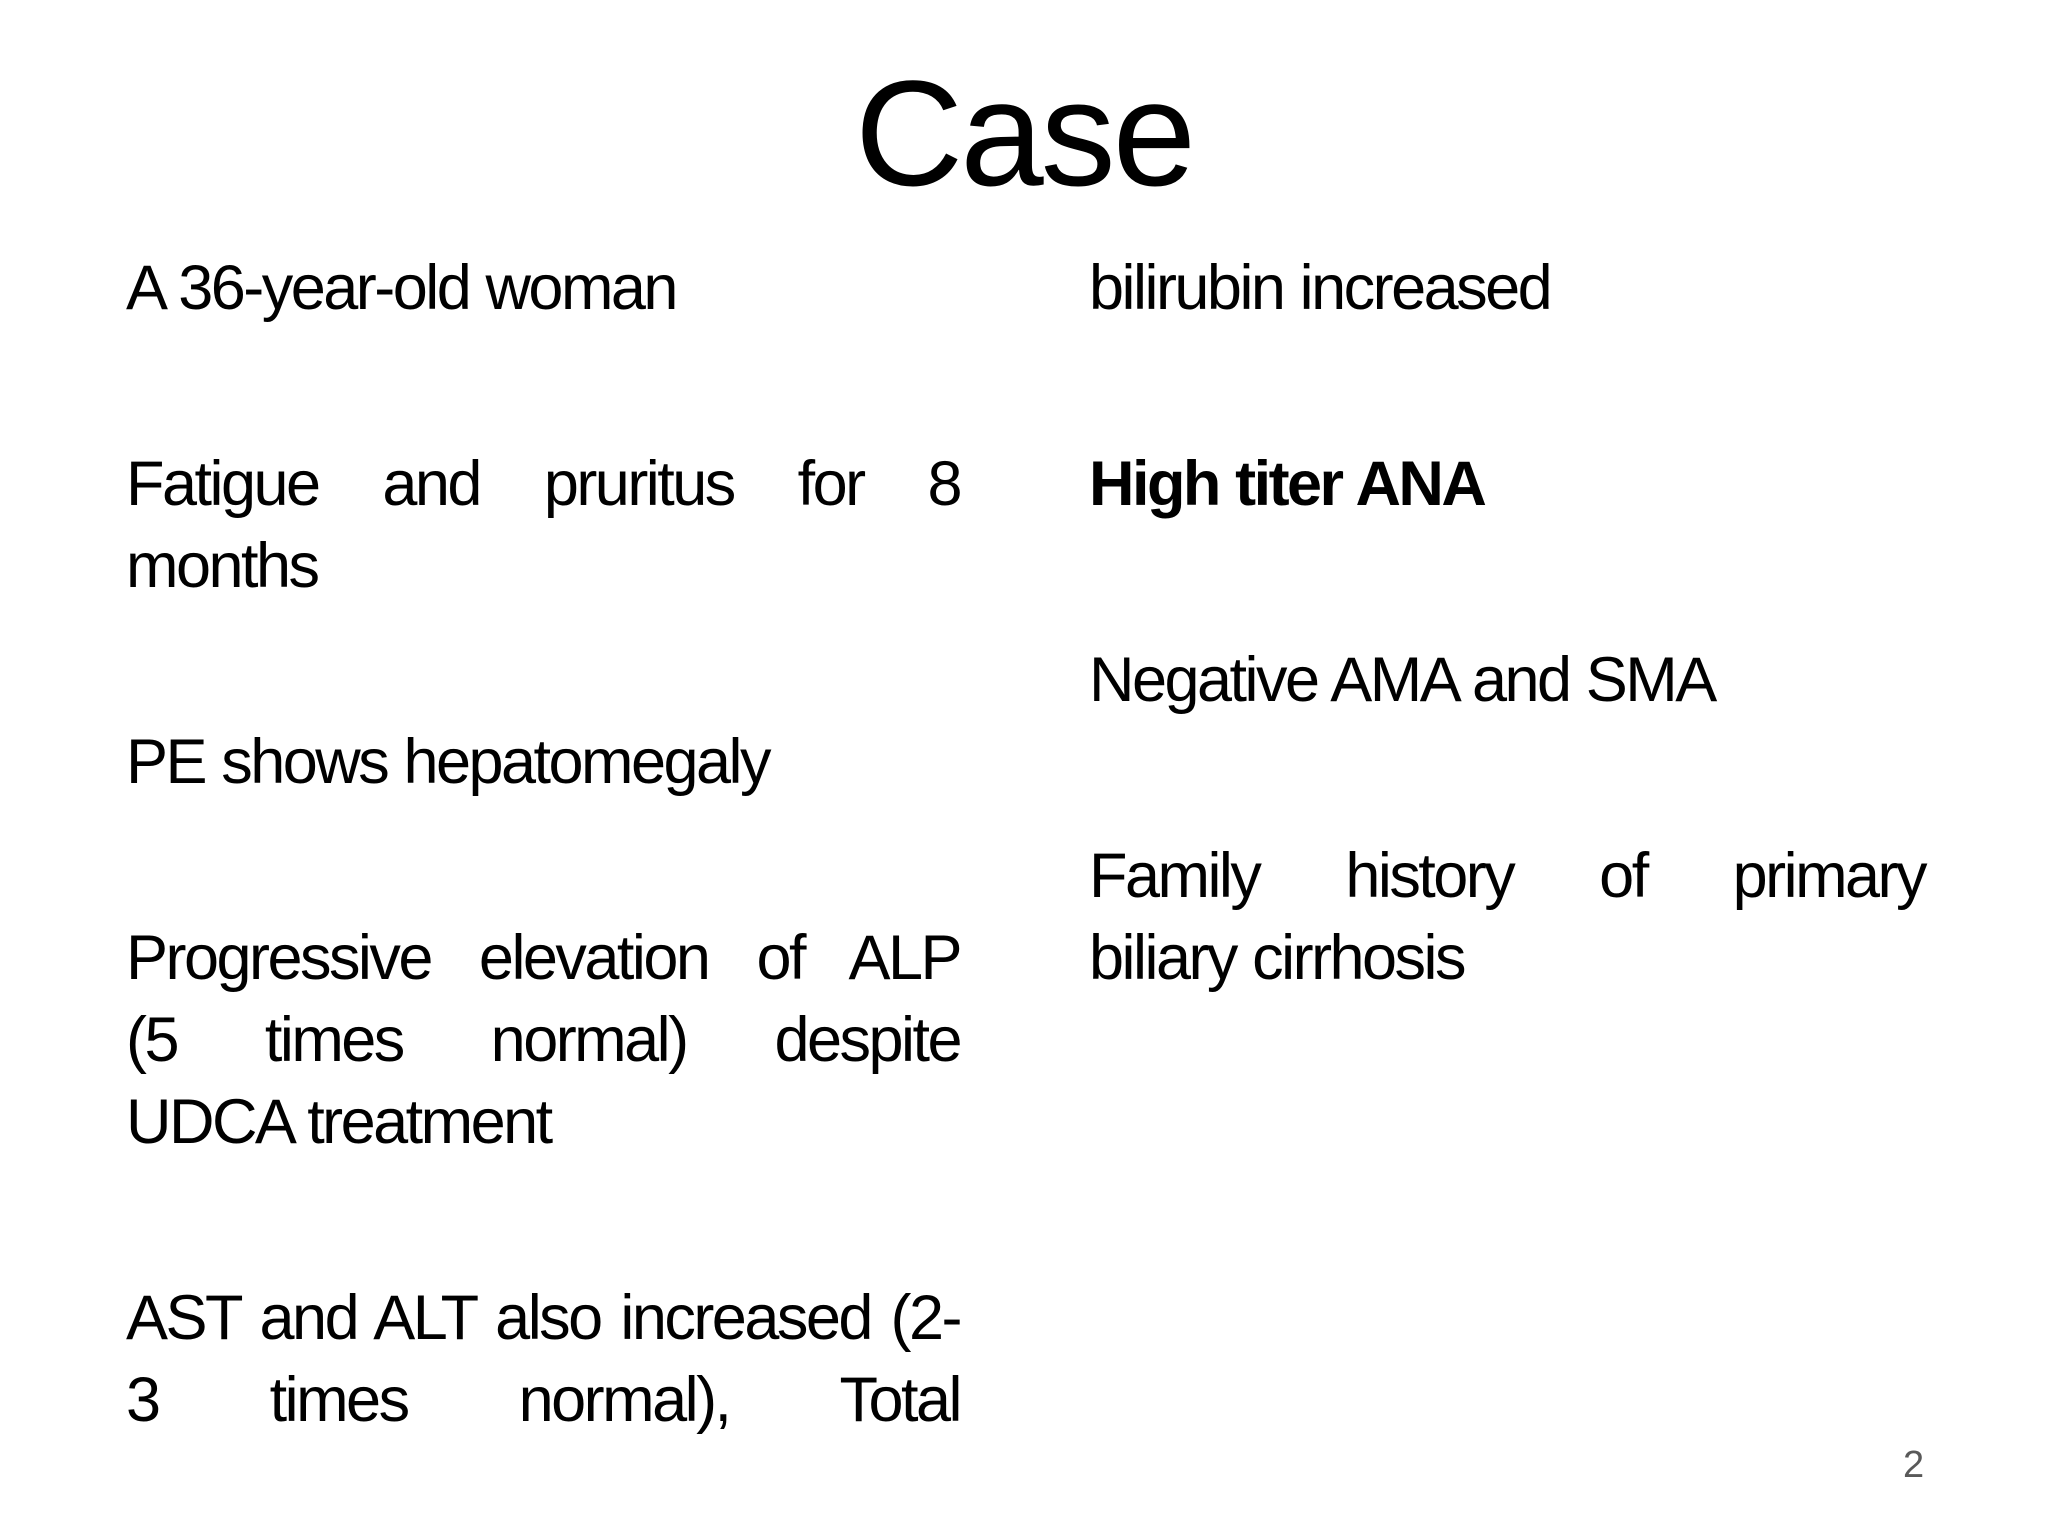 This screenshot has height=1536, width=2048. What do you see at coordinates (1278, 958) in the screenshot?
I see `text-line: biliary cirrhosis` at bounding box center [1278, 958].